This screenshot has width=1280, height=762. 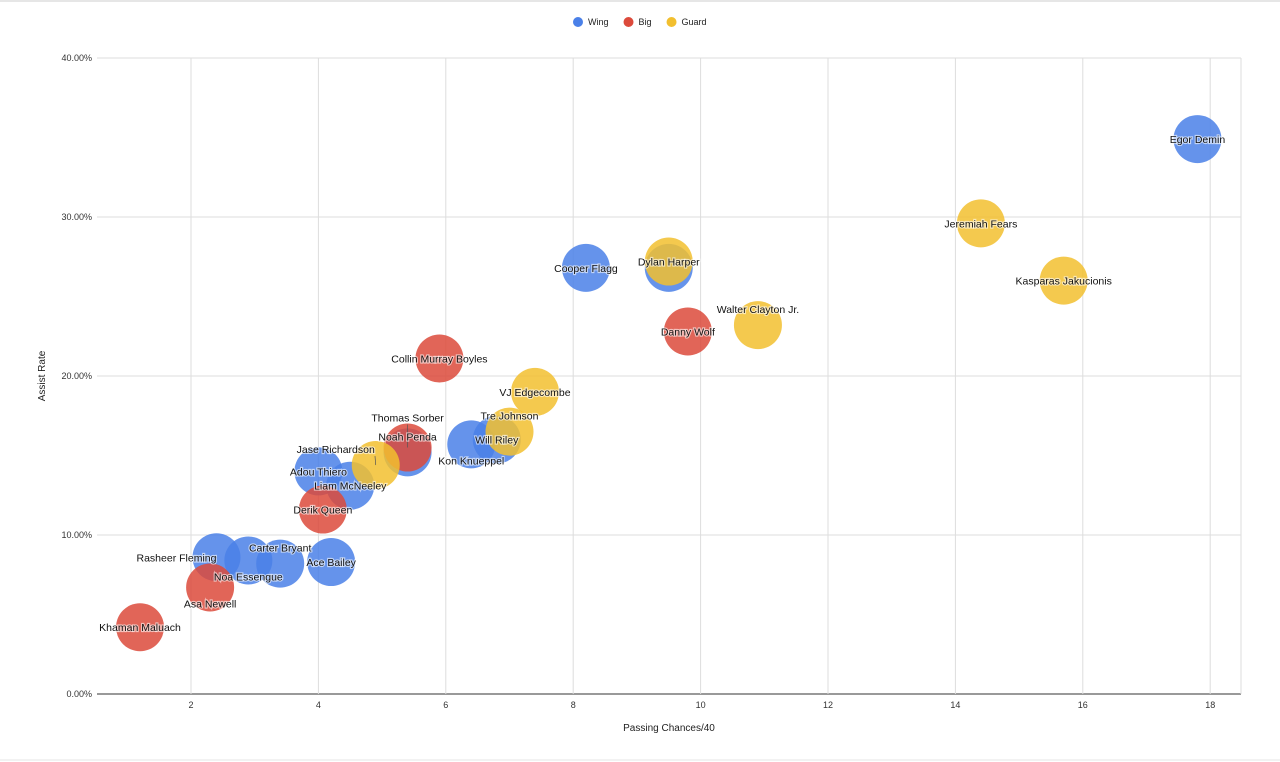 I want to click on bubble-label: Adou Thiero, so click(x=318, y=472).